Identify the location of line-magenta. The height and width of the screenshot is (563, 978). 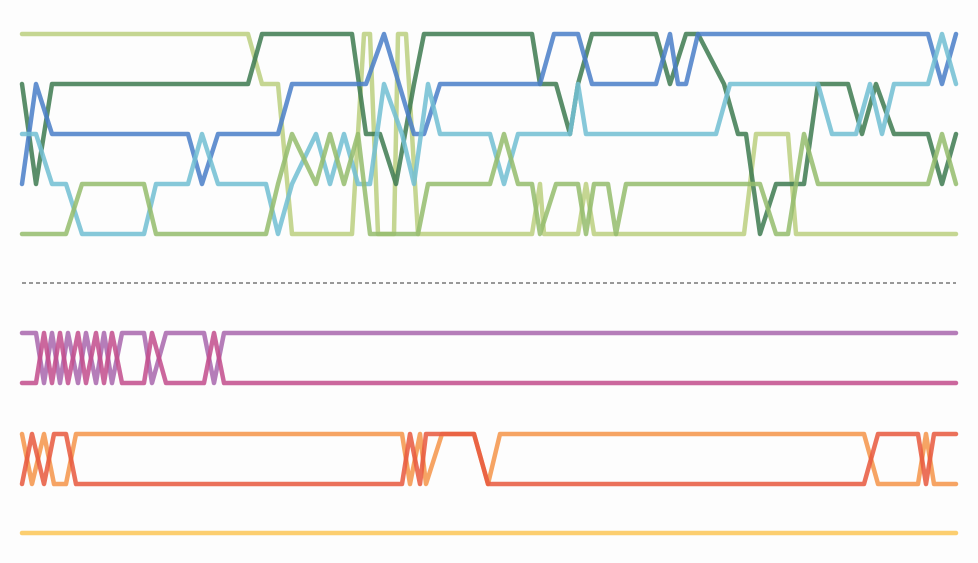
(489, 358).